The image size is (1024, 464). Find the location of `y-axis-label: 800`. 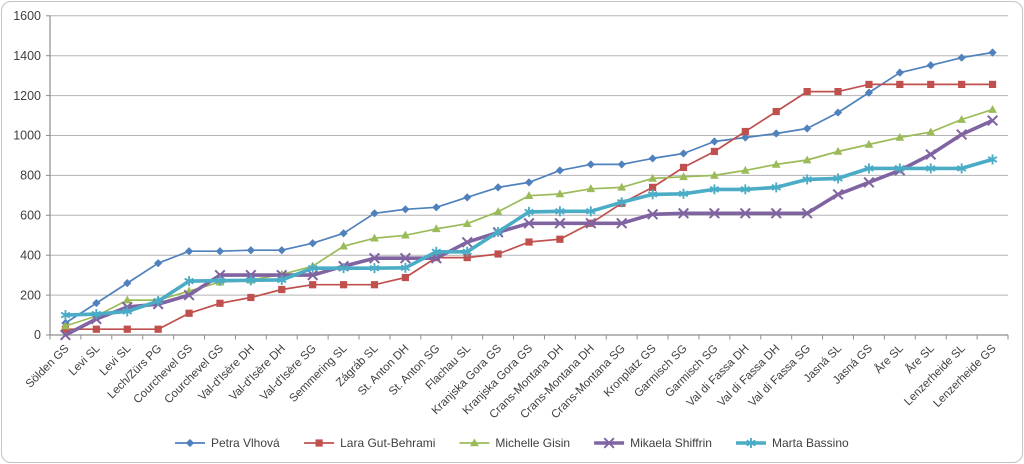

y-axis-label: 800 is located at coordinates (30, 176).